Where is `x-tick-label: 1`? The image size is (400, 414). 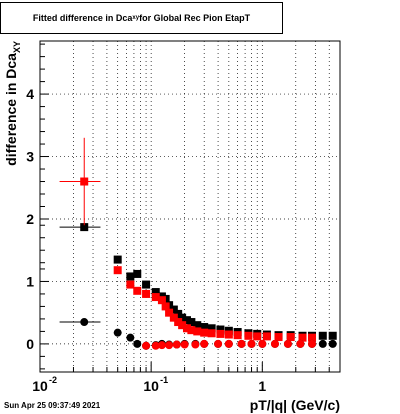
x-tick-label: 1 is located at coordinates (262, 386).